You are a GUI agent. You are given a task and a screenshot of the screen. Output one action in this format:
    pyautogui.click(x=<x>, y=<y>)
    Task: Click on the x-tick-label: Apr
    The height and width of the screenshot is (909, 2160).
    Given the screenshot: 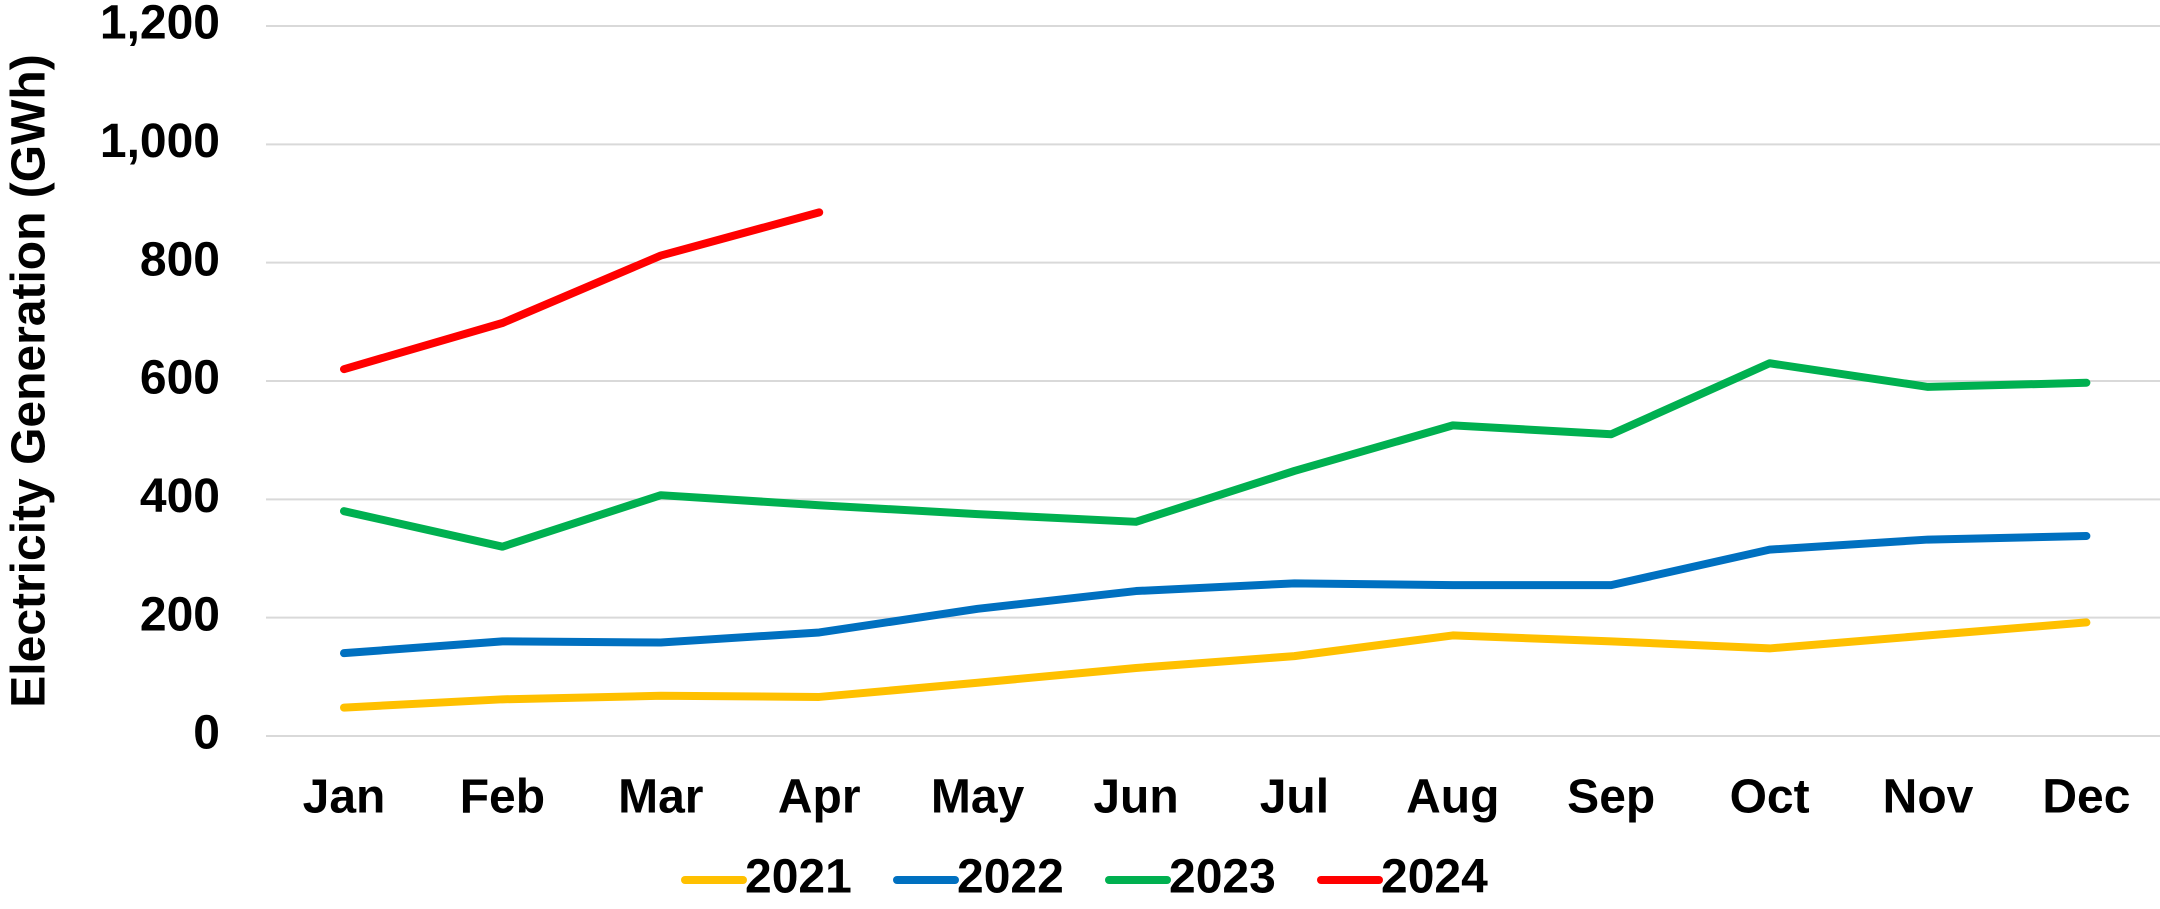 What is the action you would take?
    pyautogui.click(x=819, y=797)
    